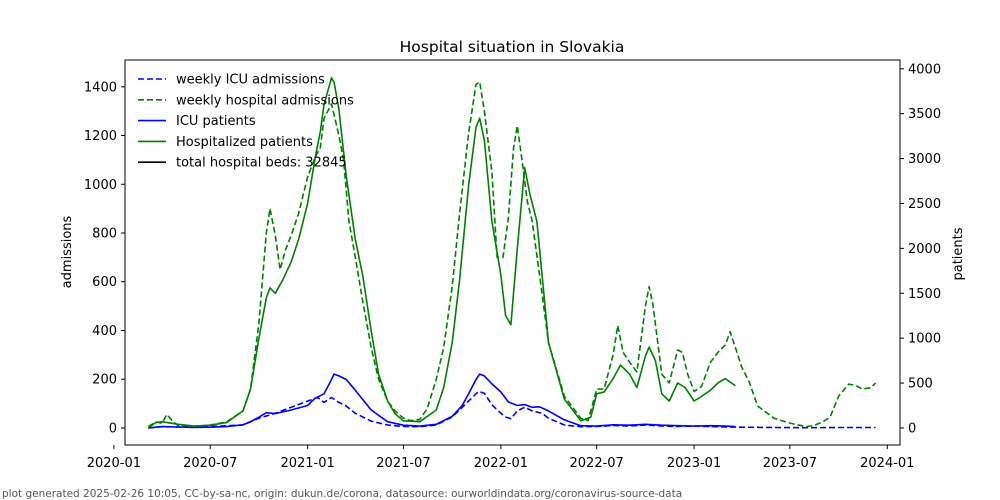 The image size is (1000, 500). I want to click on y2-tick-label: 500, so click(920, 384).